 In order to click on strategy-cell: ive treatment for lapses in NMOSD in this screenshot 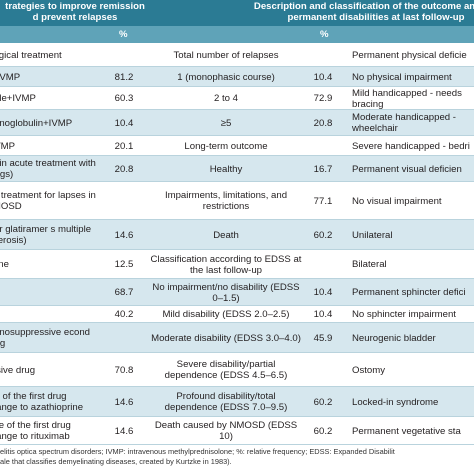, I will do `click(48, 201)`.